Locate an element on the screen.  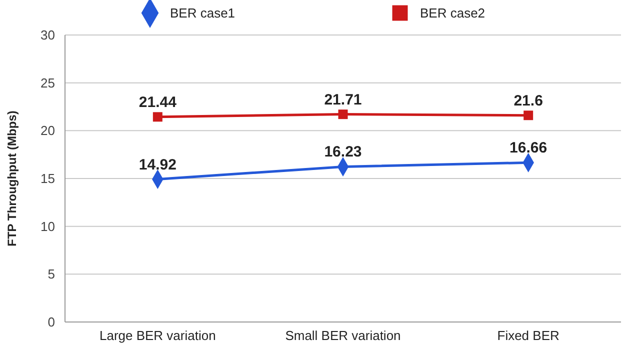
y-tick-label: 5 is located at coordinates (51, 274).